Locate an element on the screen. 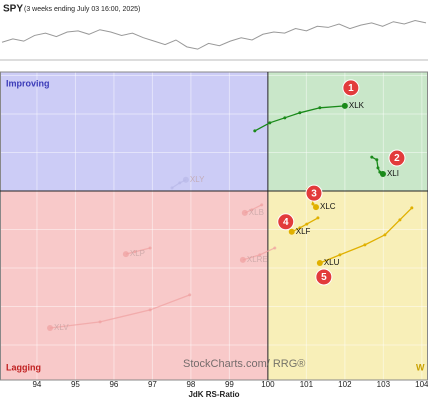 Image resolution: width=428 pixels, height=400 pixels. series-label: XLF is located at coordinates (303, 231).